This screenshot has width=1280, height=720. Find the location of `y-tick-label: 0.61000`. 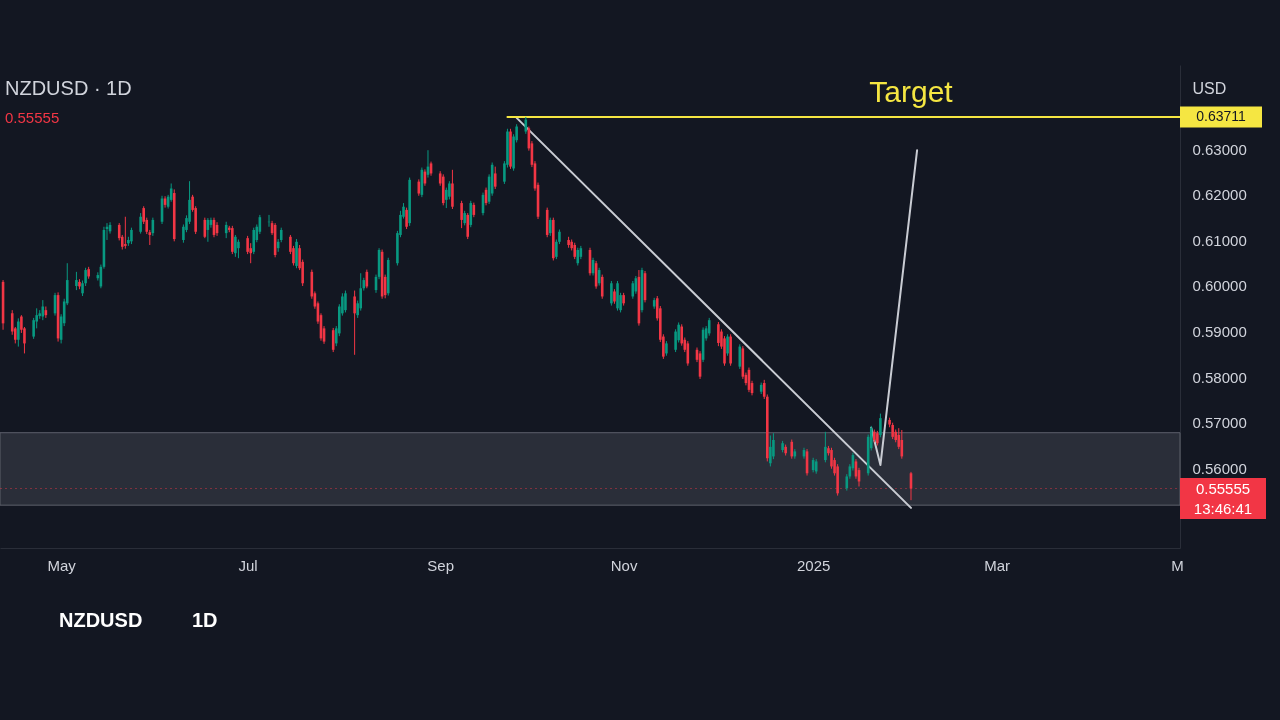

y-tick-label: 0.61000 is located at coordinates (1219, 240).